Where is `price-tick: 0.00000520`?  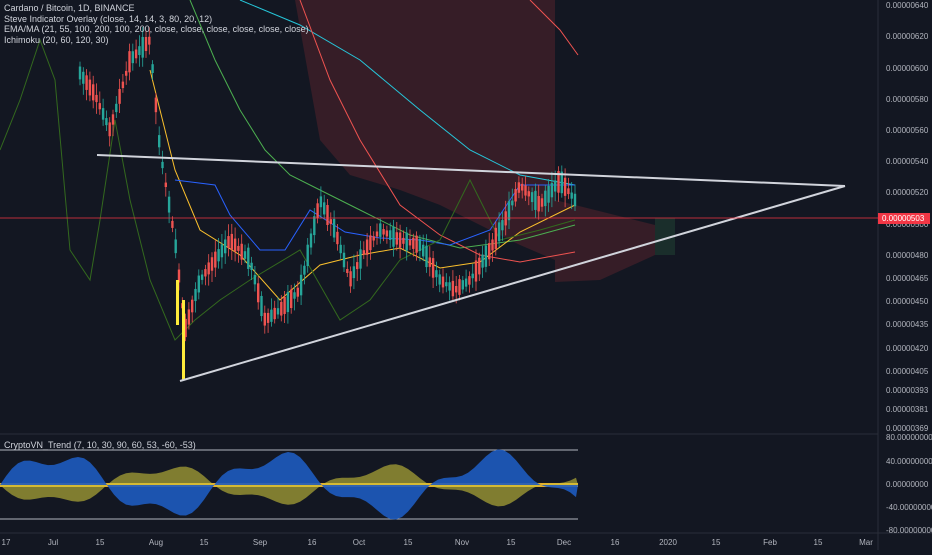 price-tick: 0.00000520 is located at coordinates (907, 192).